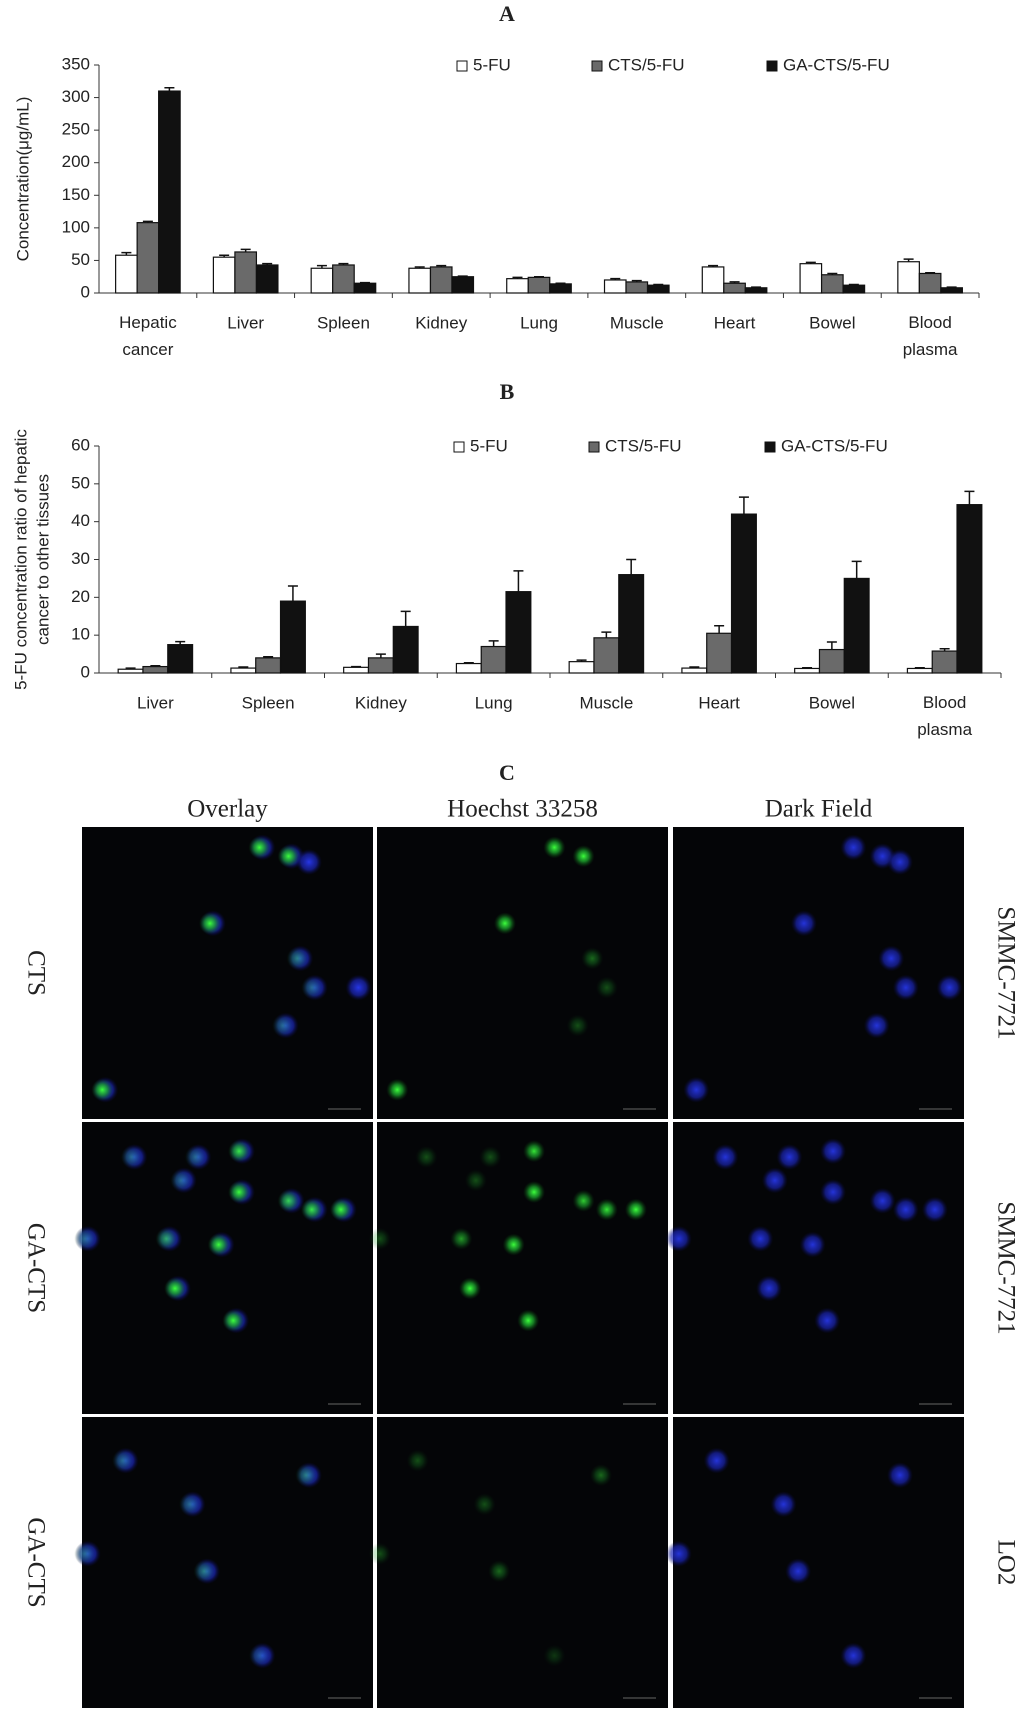 The width and height of the screenshot is (1024, 1711). What do you see at coordinates (148, 336) in the screenshot?
I see `x-tick-label: Hepatic cancer` at bounding box center [148, 336].